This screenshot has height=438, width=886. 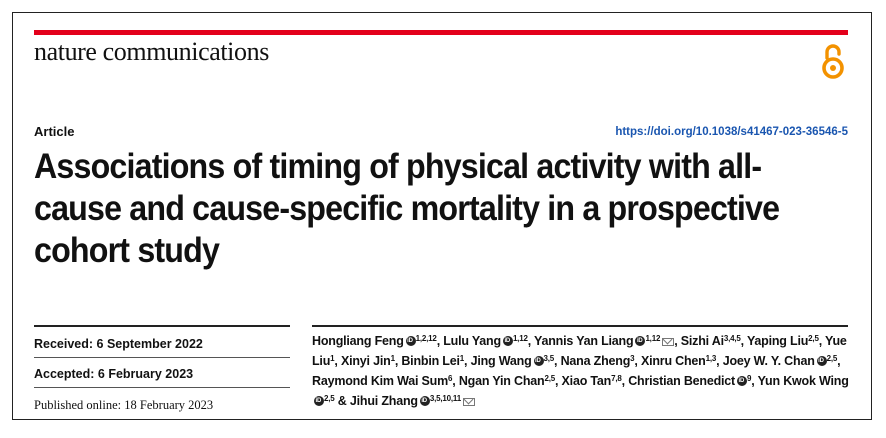 I want to click on author: Yannis Yan Liang 1,12, so click(x=604, y=341).